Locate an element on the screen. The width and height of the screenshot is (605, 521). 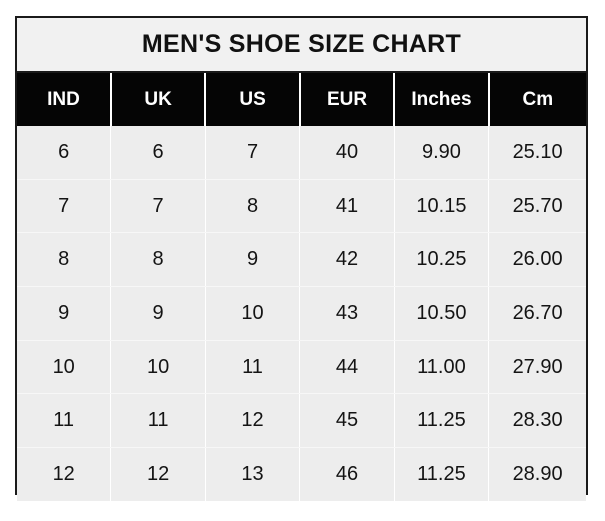
cell-inches: 10.25 is located at coordinates (442, 260).